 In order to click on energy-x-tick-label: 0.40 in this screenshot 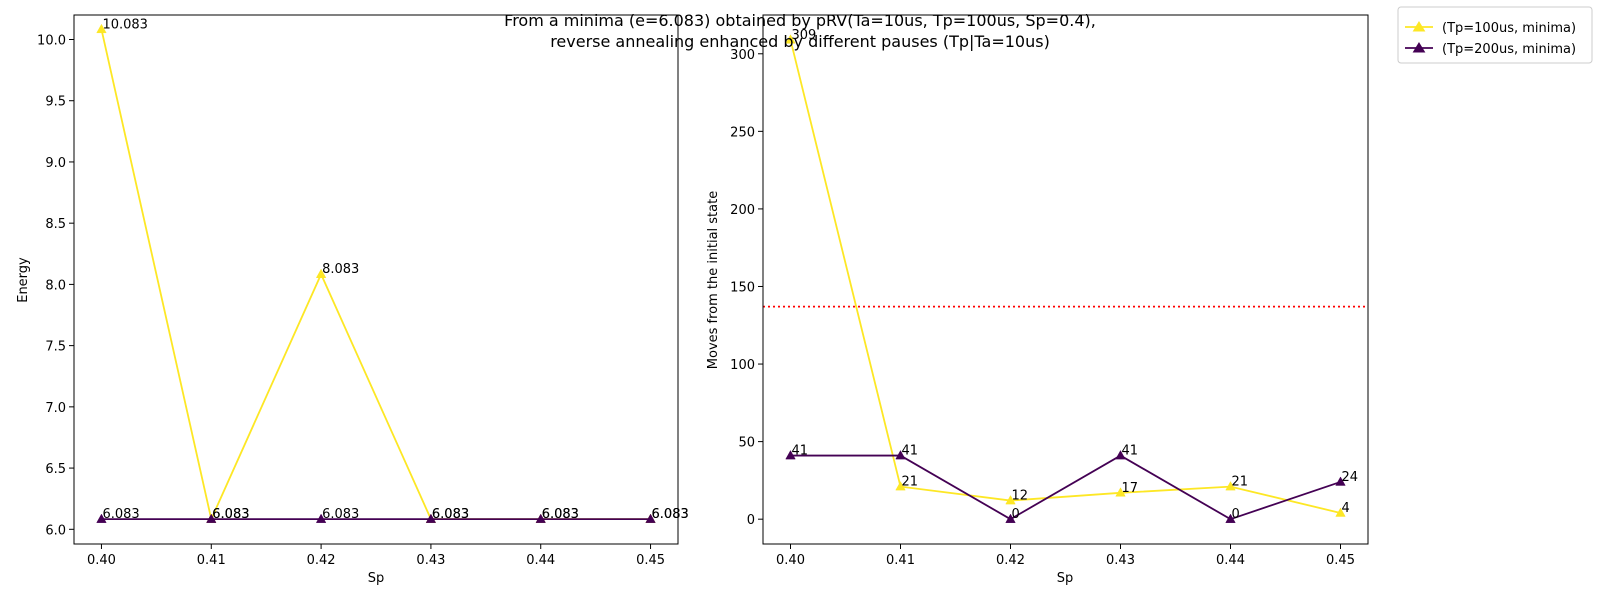, I will do `click(101, 560)`.